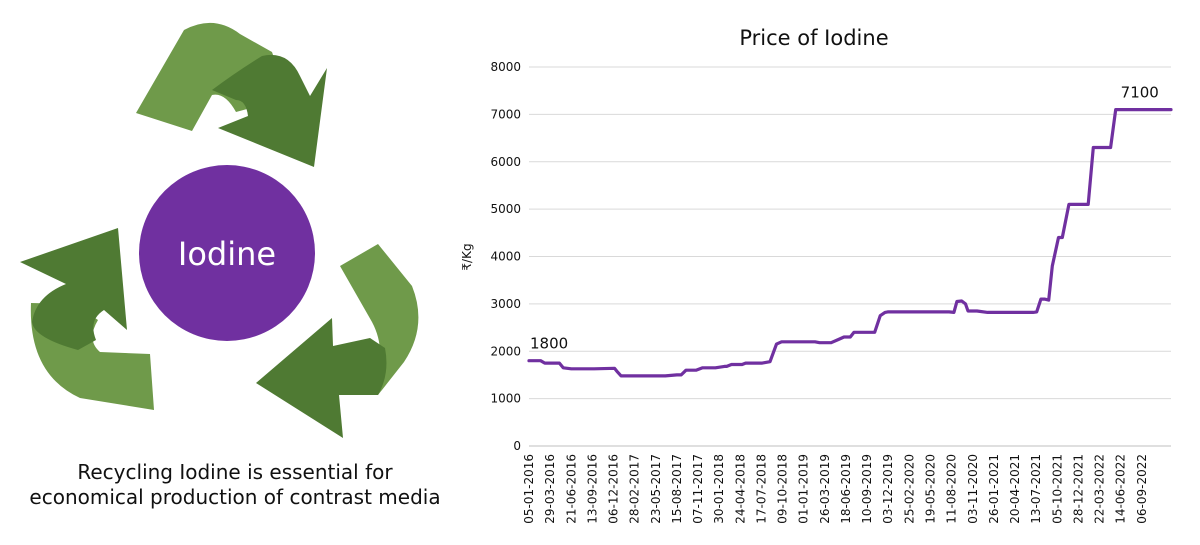  Describe the element at coordinates (550, 489) in the screenshot. I see `x-tick-29-03-2016: 29-03-2016` at that location.